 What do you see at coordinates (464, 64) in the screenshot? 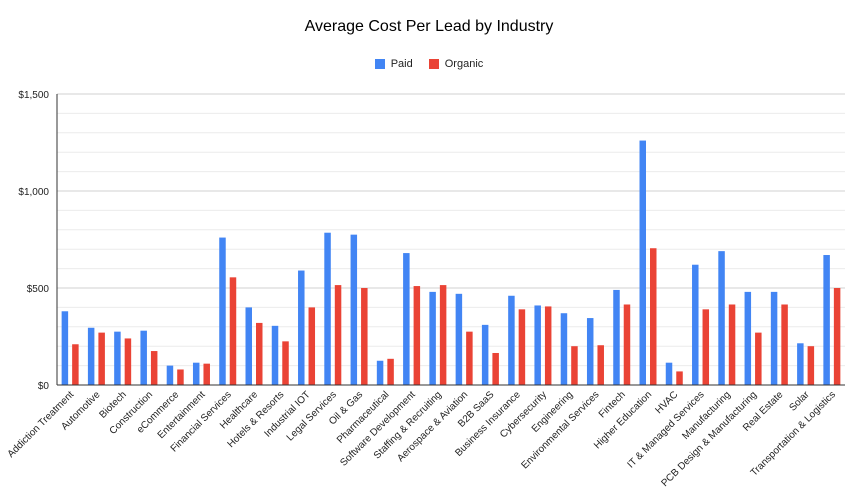
I see `legend-label-organic: Organic` at bounding box center [464, 64].